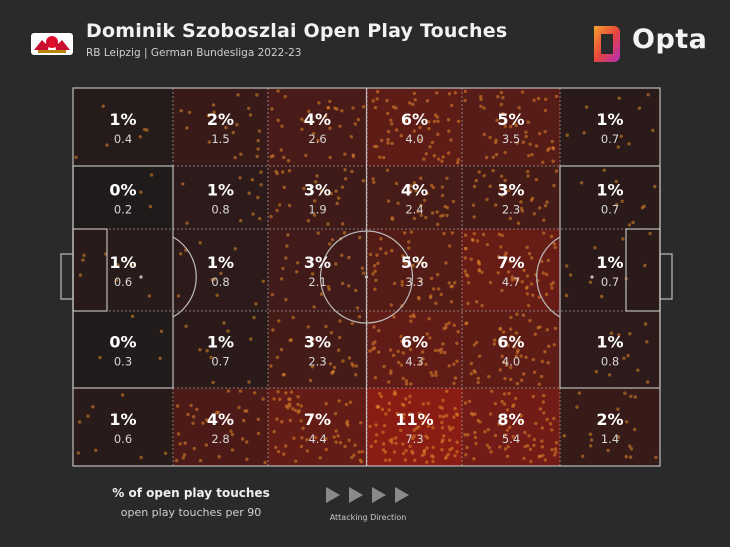  What do you see at coordinates (317, 210) in the screenshot?
I see `cell-per90-label: 1.9` at bounding box center [317, 210].